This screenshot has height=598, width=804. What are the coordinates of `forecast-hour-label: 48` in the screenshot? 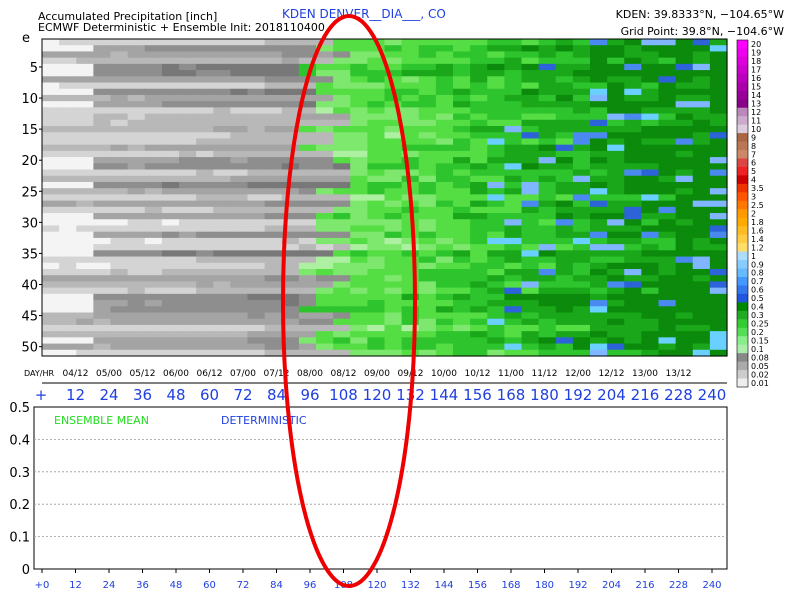 It's located at (175, 395).